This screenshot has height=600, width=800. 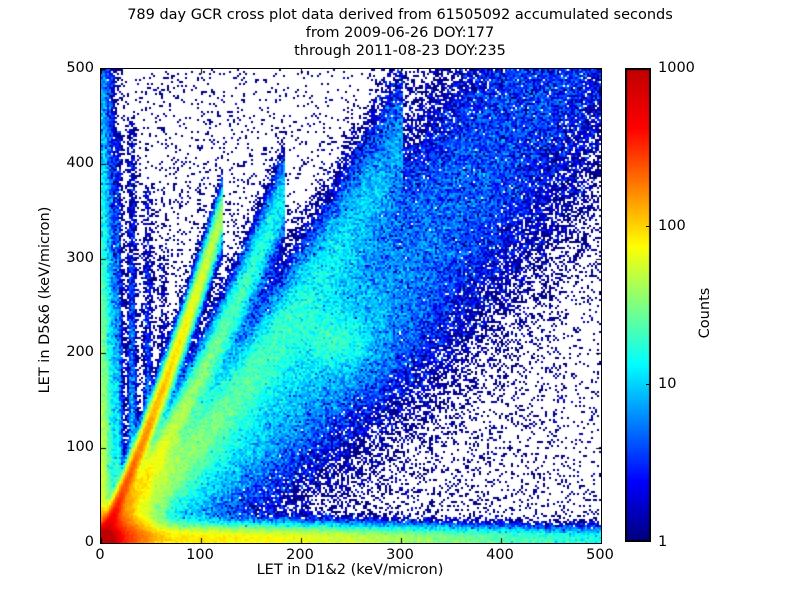 What do you see at coordinates (200, 555) in the screenshot?
I see `x-tick-label: 100` at bounding box center [200, 555].